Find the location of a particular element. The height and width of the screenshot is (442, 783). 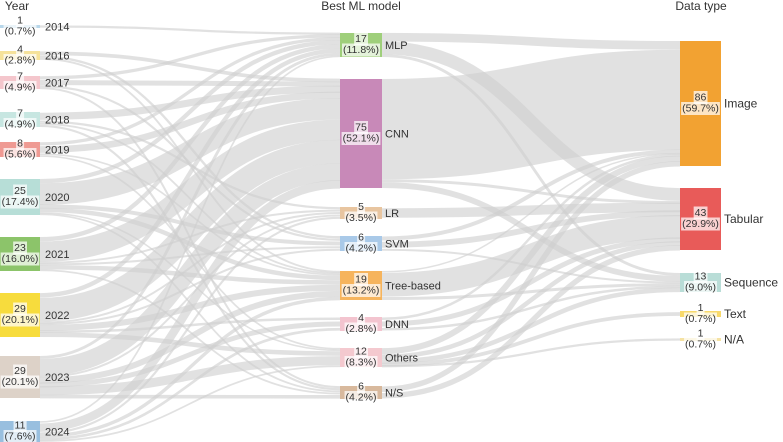

flow-y2016-to-cnn is located at coordinates (190, 67).